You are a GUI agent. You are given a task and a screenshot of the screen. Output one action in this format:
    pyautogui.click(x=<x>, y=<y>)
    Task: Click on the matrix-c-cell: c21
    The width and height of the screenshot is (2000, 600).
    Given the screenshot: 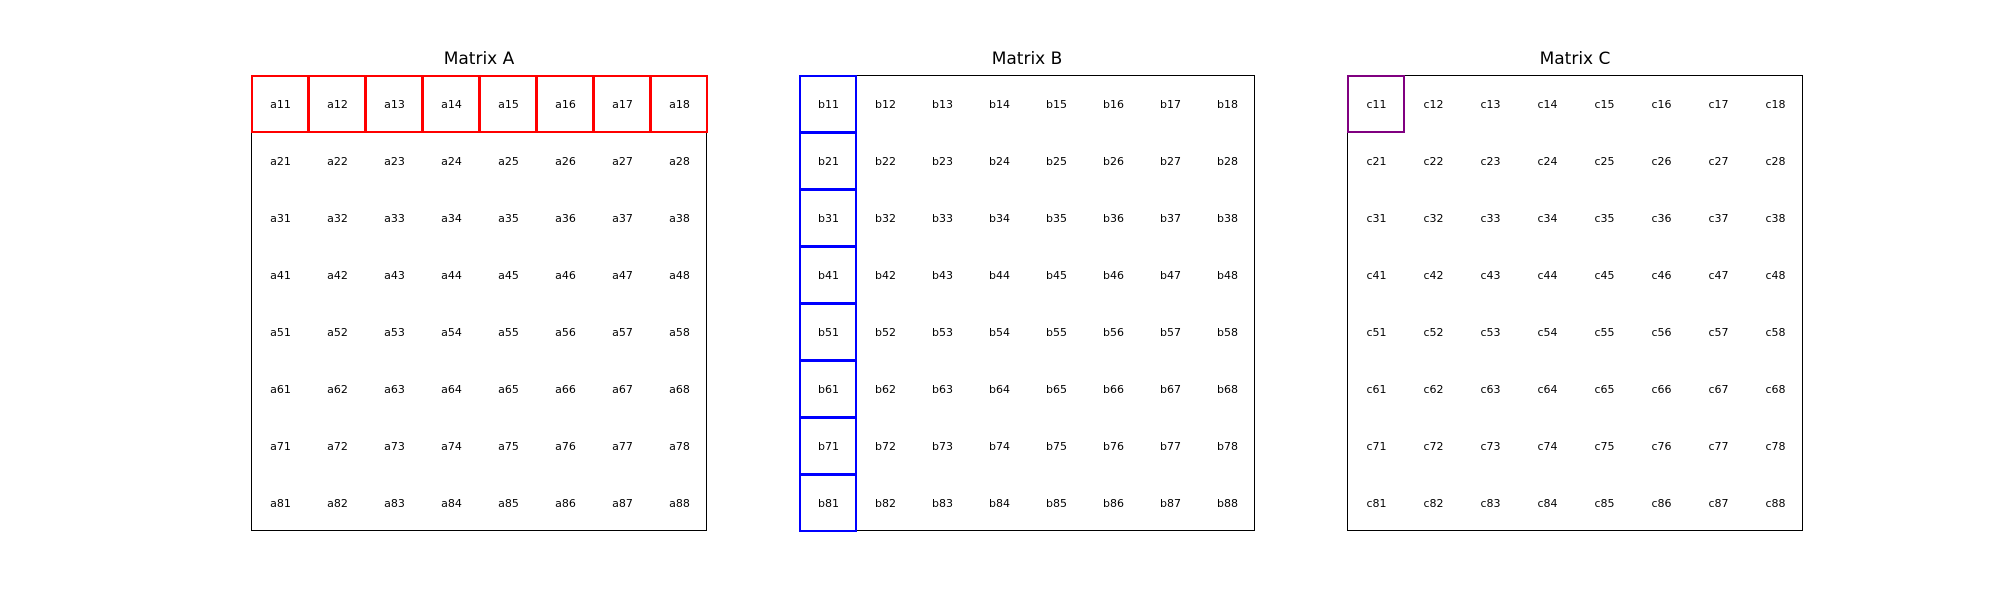 What is the action you would take?
    pyautogui.click(x=1376, y=161)
    